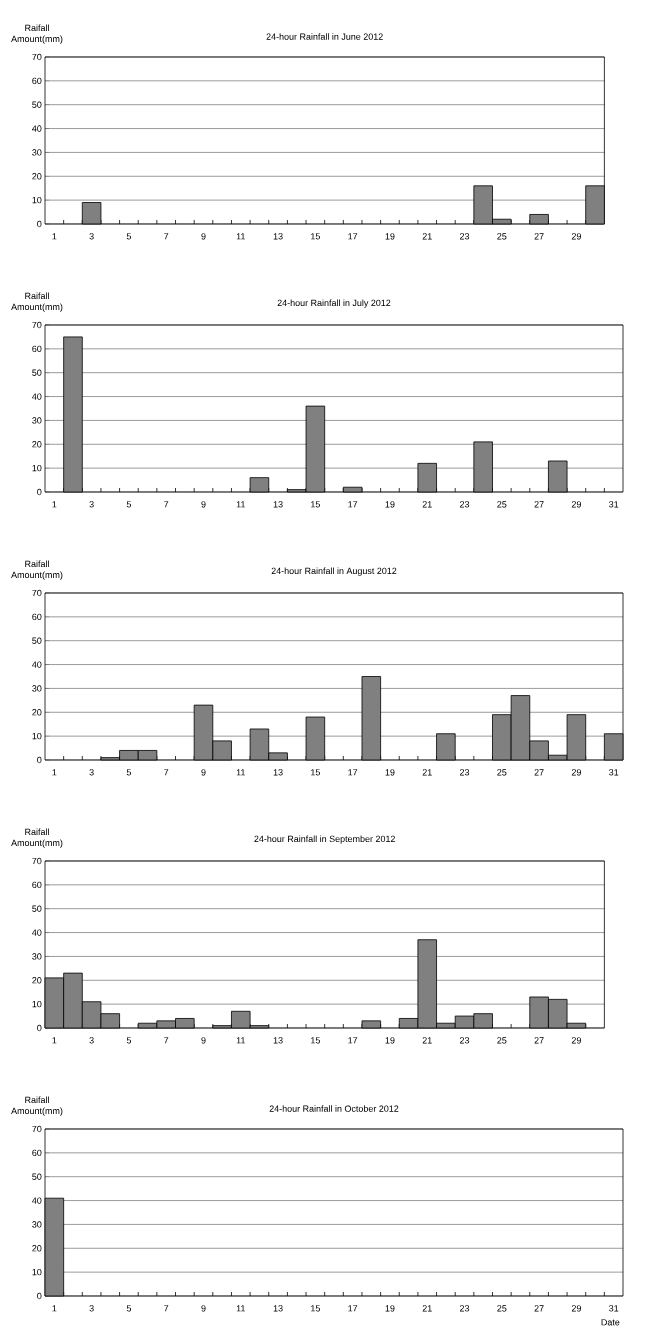 This screenshot has height=1342, width=650. What do you see at coordinates (334, 303) in the screenshot?
I see `chart-title: 24-hour Rainfall in July 2012` at bounding box center [334, 303].